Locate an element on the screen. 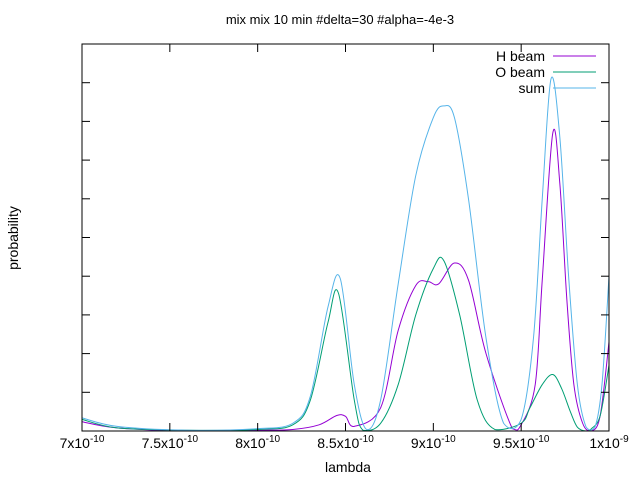 The height and width of the screenshot is (480, 640). x-tick-label: 7x10⁻¹⁰ is located at coordinates (82, 442).